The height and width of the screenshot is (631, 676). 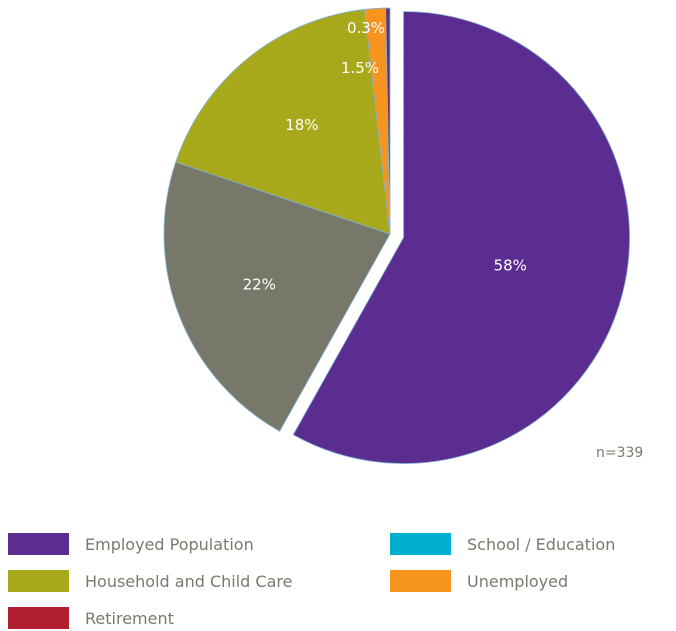 What do you see at coordinates (420, 581) in the screenshot?
I see `legend-swatch-unemployed` at bounding box center [420, 581].